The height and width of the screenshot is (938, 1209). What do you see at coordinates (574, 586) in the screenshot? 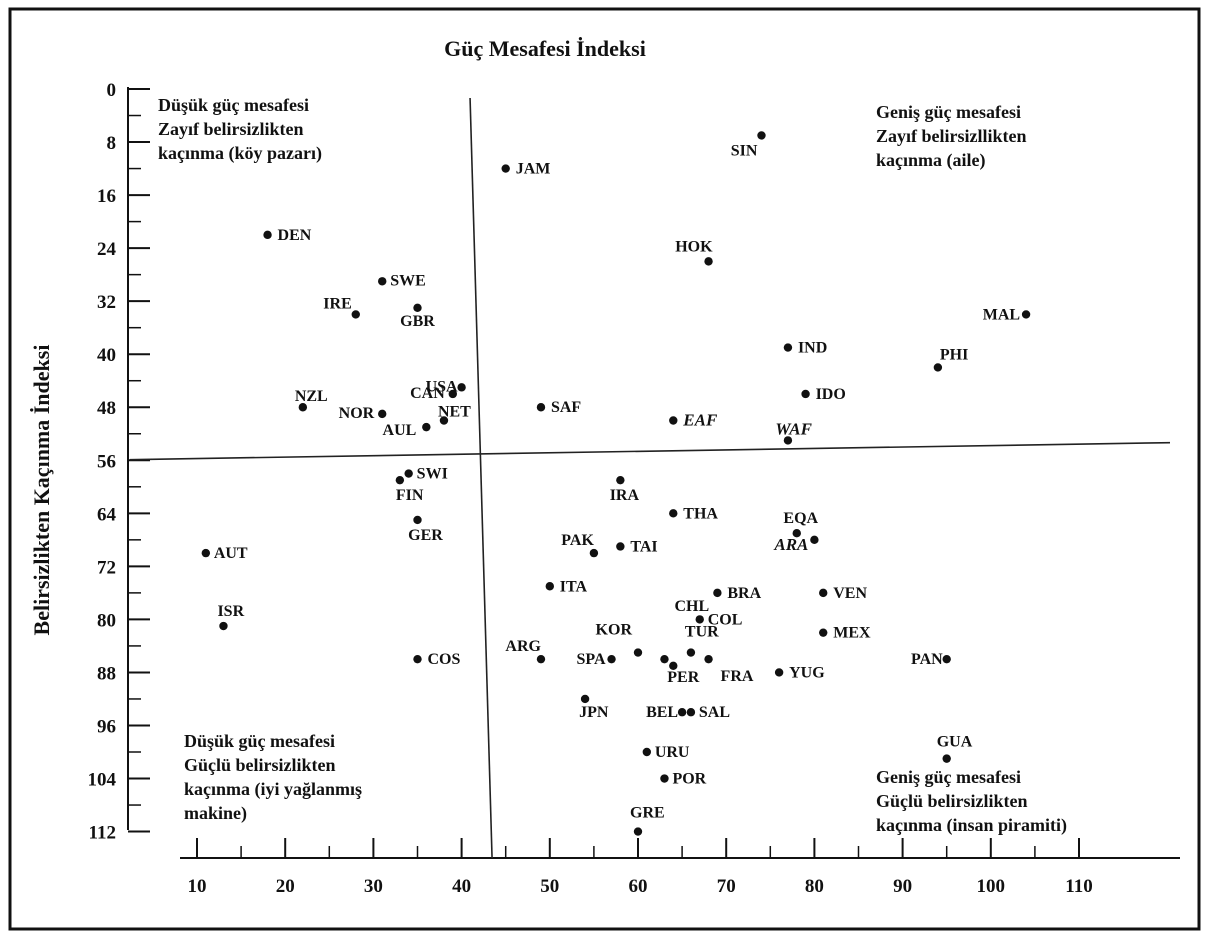
I see `point-label: ITA` at bounding box center [574, 586].